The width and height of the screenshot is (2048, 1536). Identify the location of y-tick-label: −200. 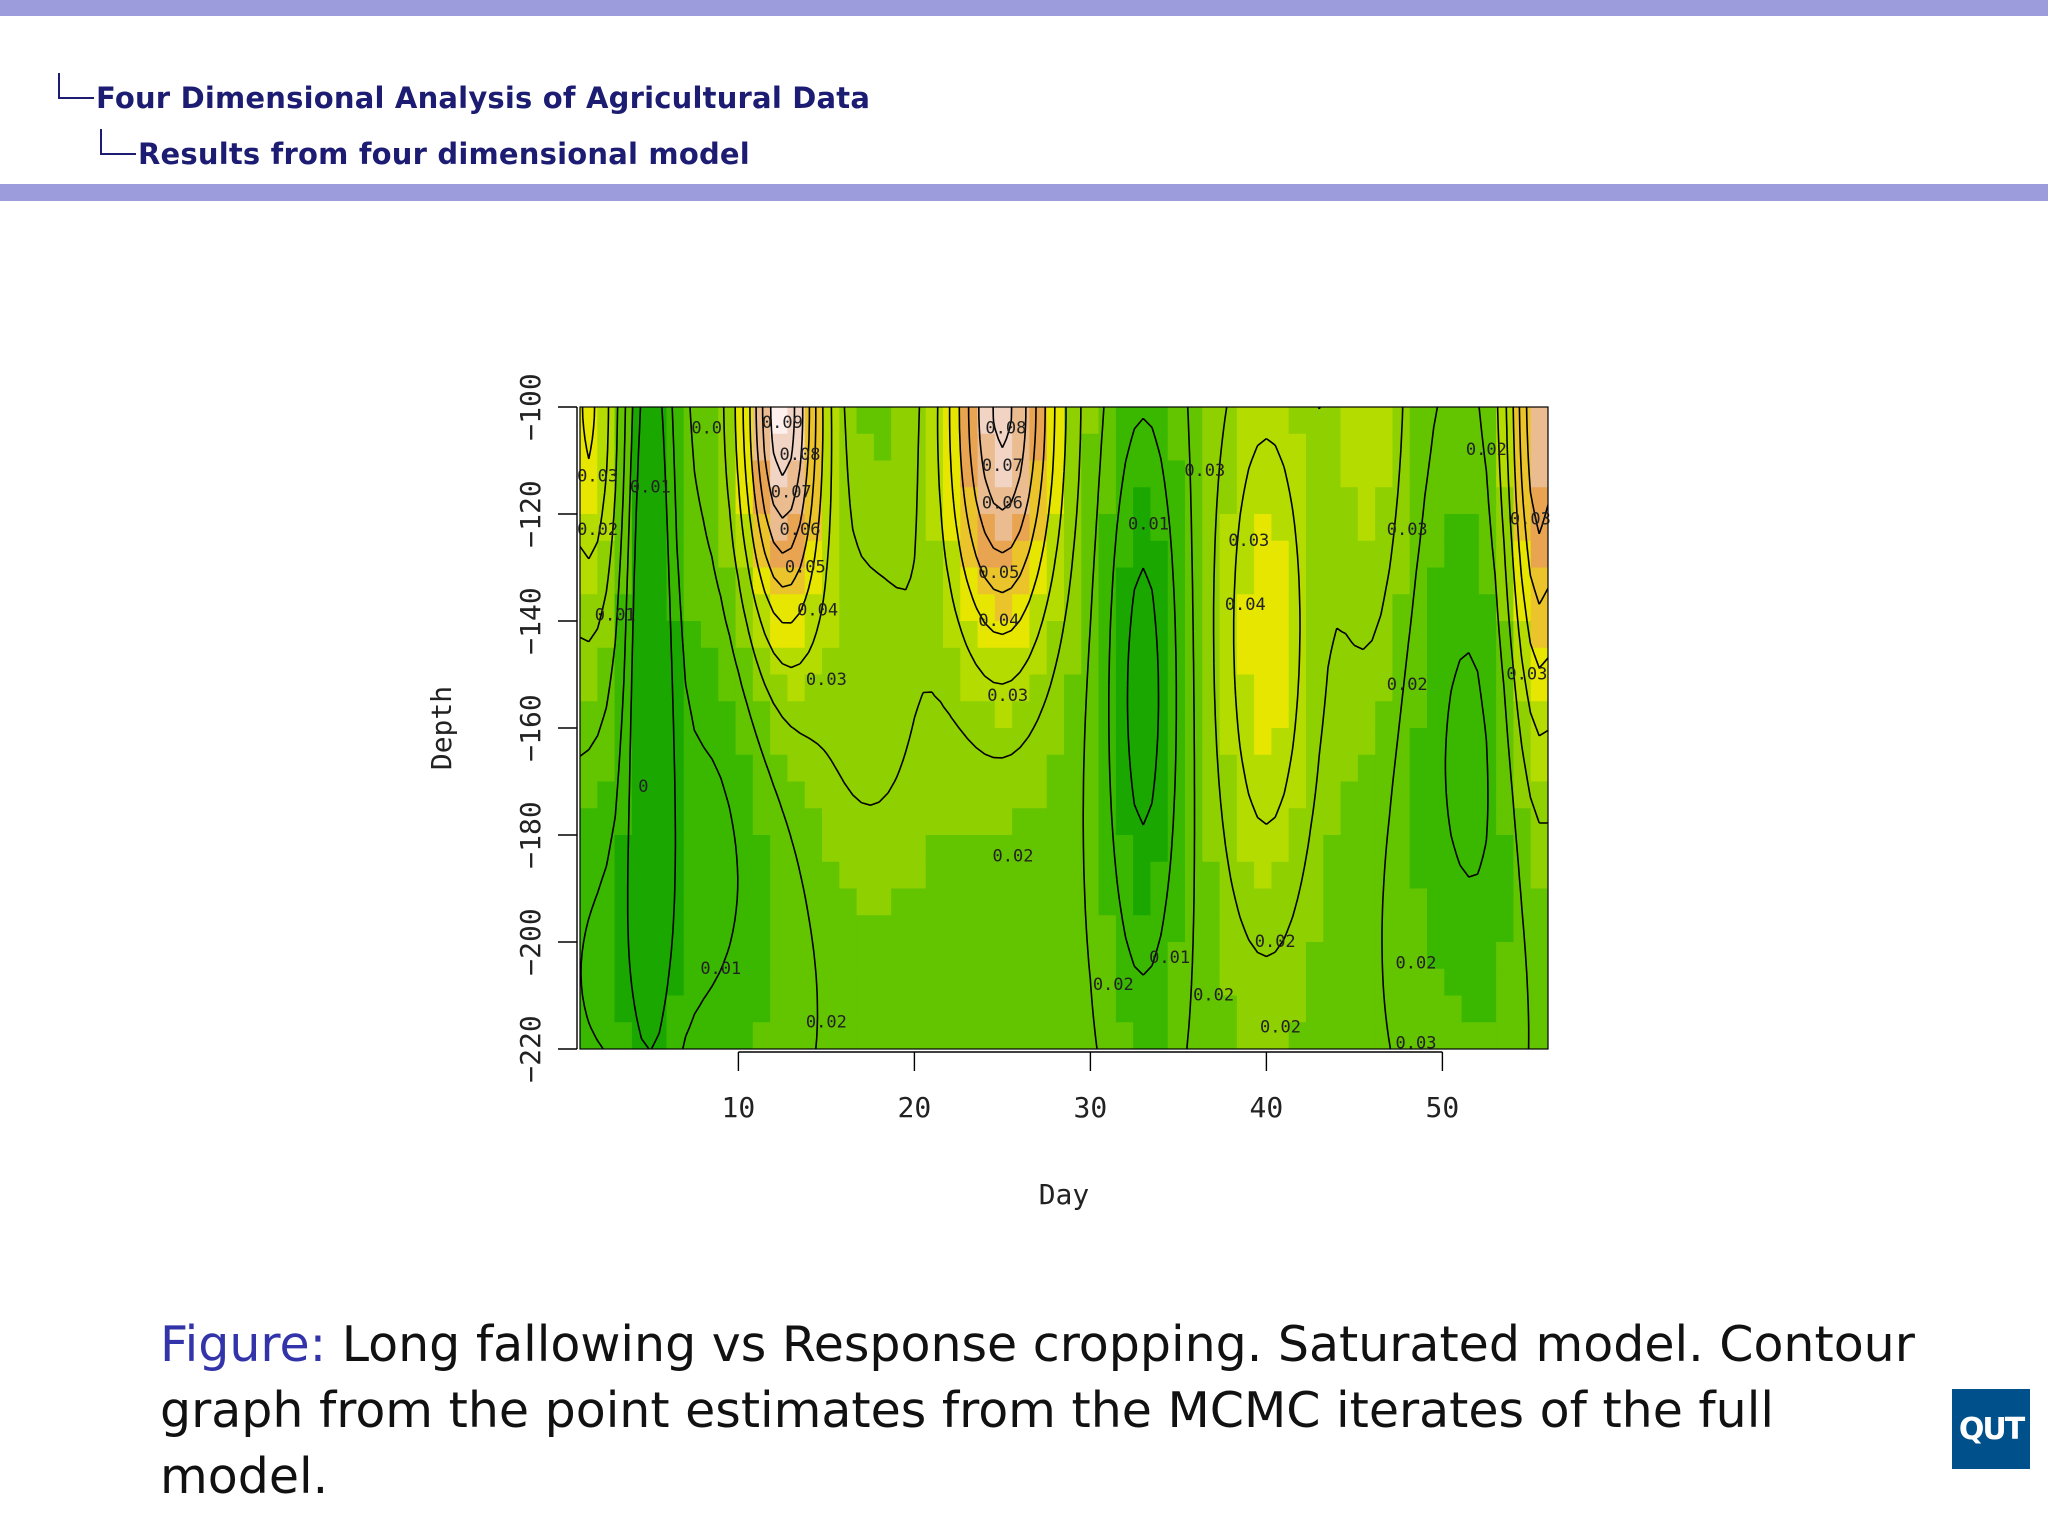
(530, 941).